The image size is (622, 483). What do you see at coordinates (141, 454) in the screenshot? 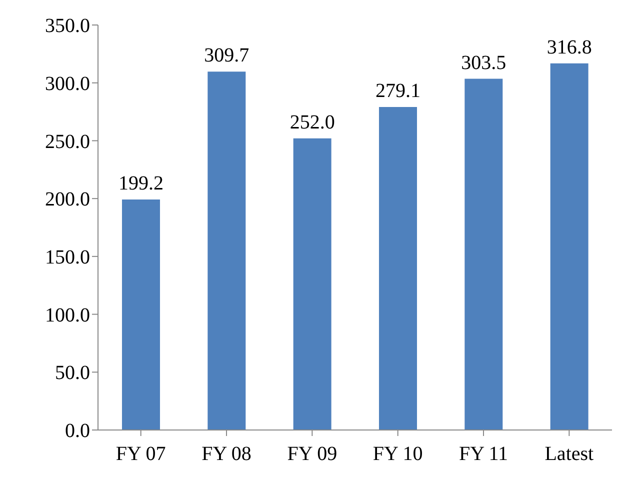
I see `x-tick-label: FY 07` at bounding box center [141, 454].